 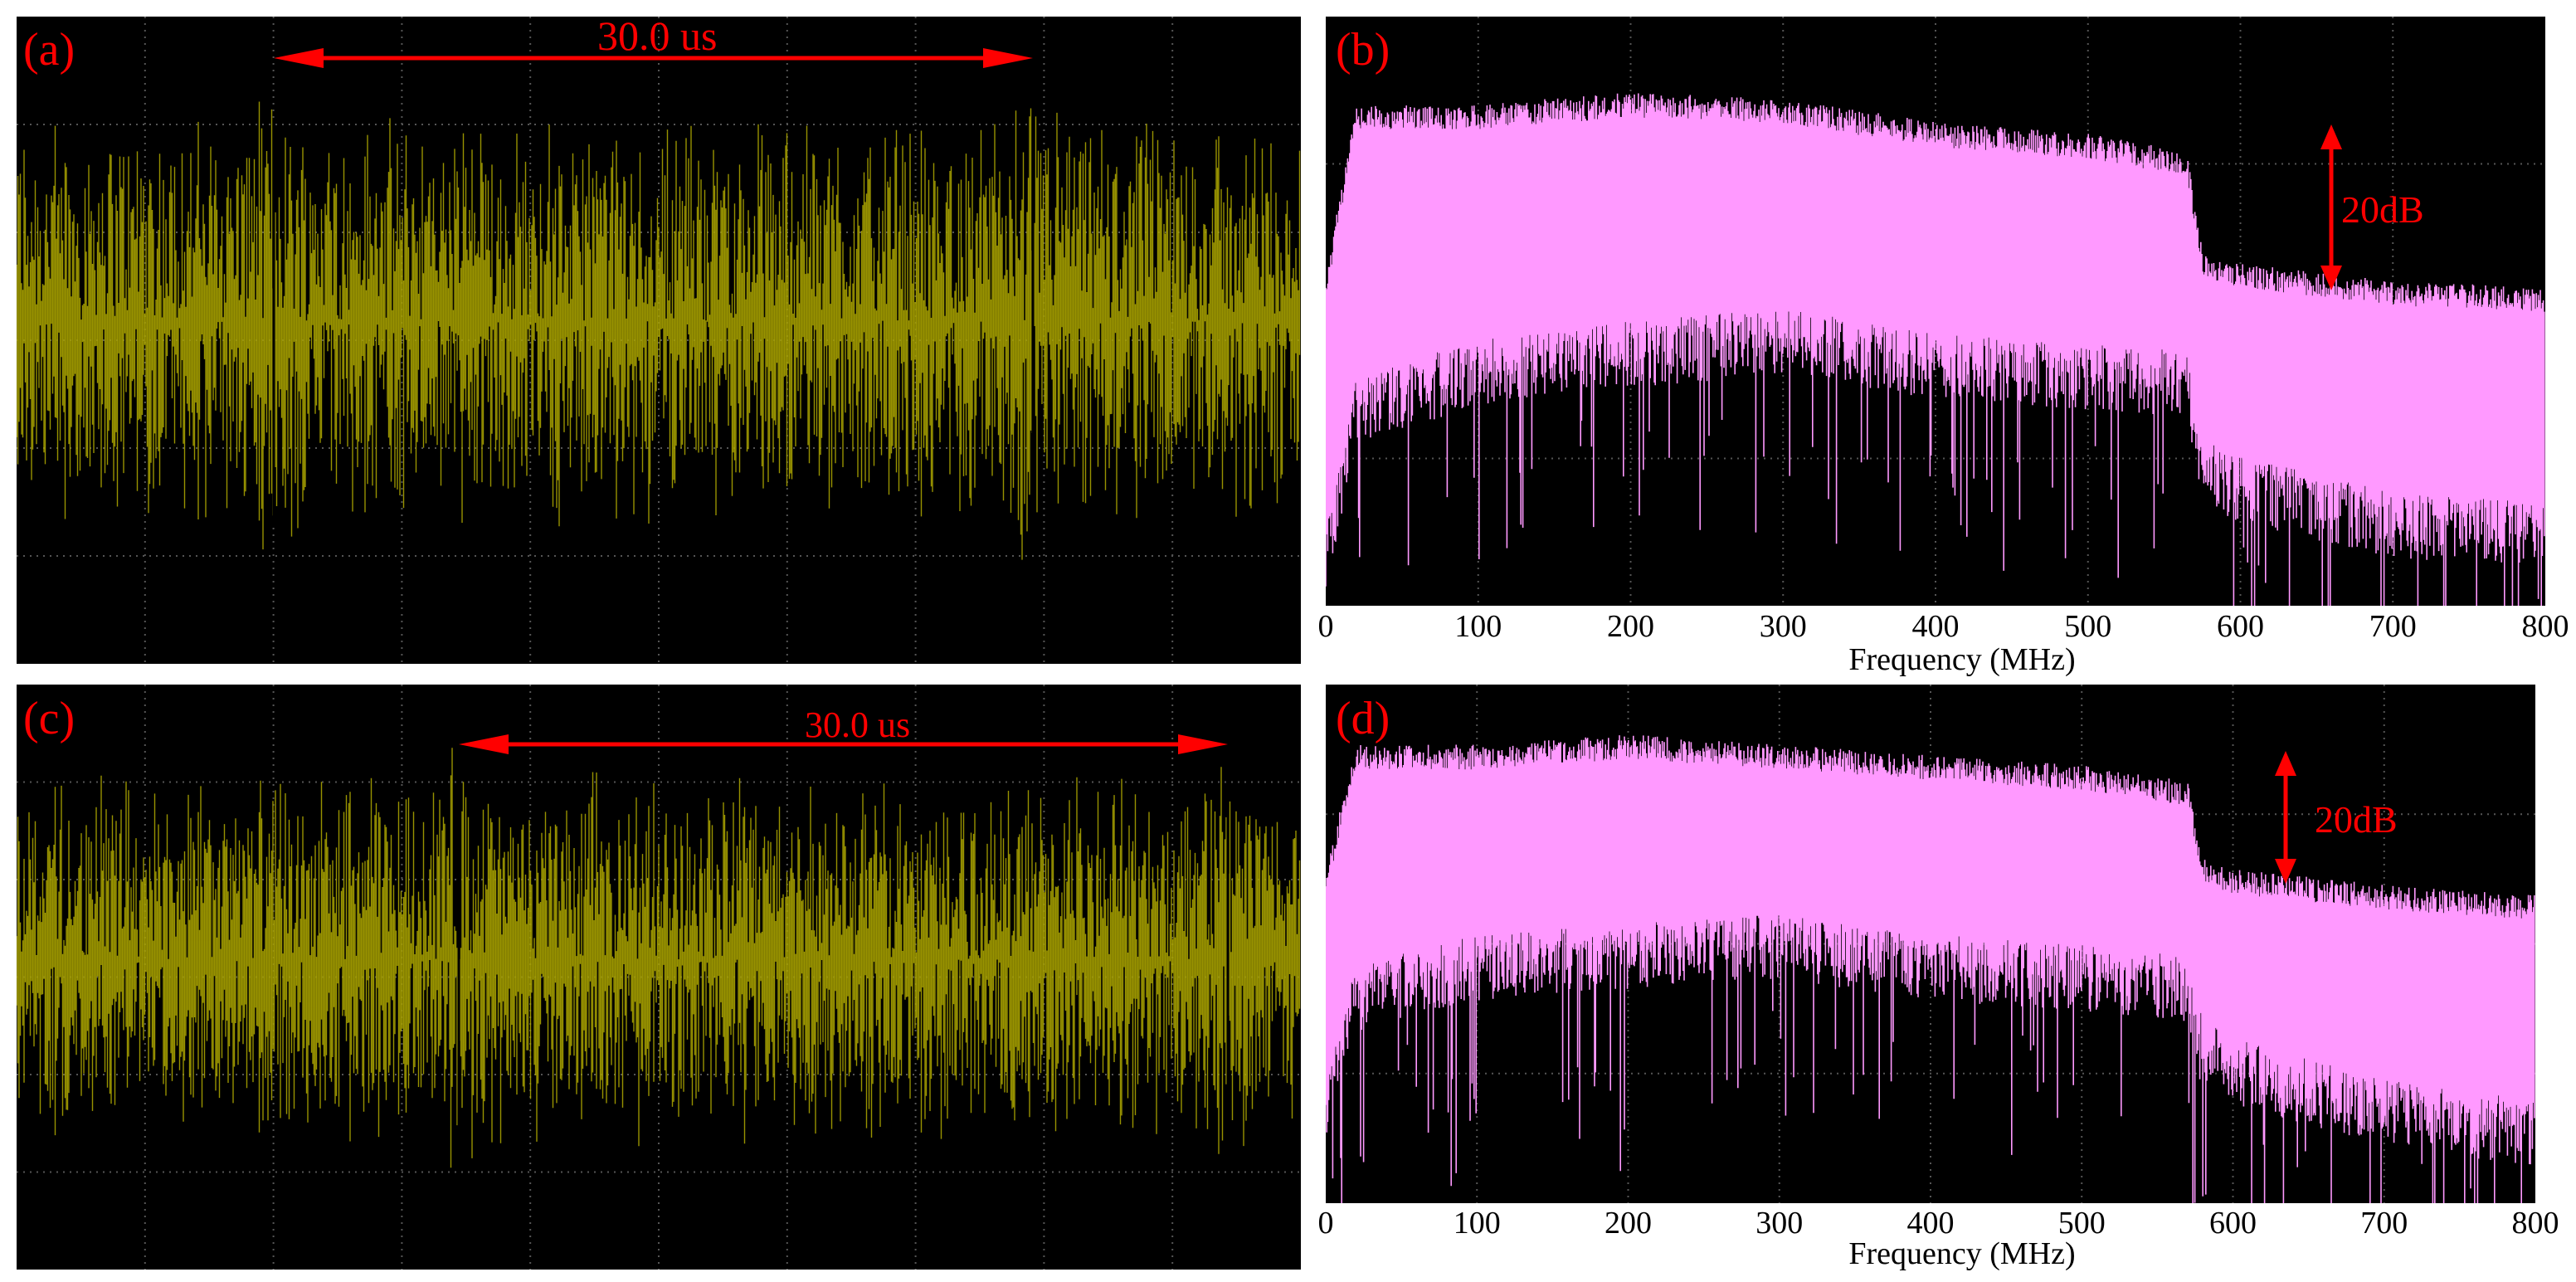 What do you see at coordinates (1363, 719) in the screenshot?
I see `panel-d-label: (d)` at bounding box center [1363, 719].